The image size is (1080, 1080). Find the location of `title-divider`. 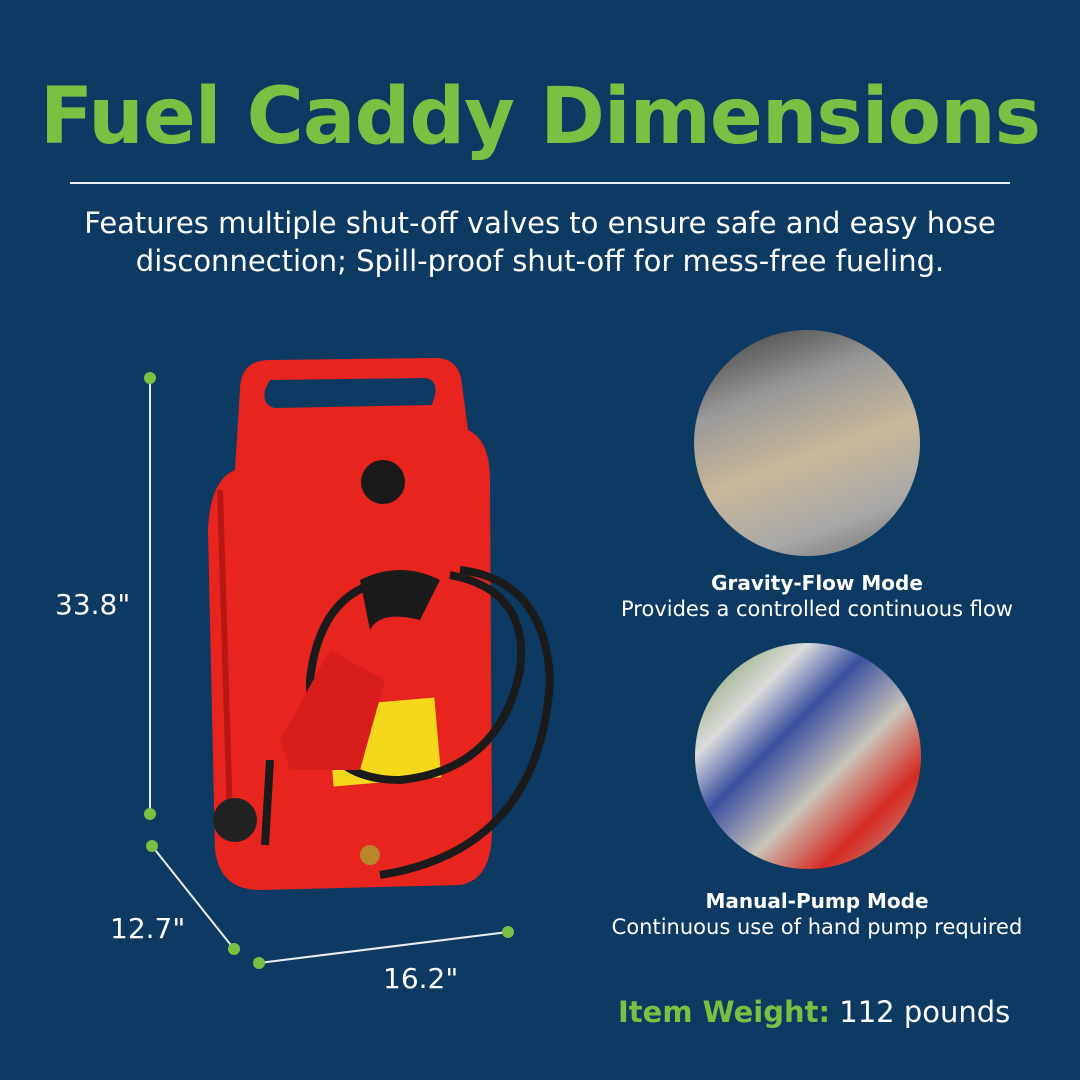

title-divider is located at coordinates (540, 183).